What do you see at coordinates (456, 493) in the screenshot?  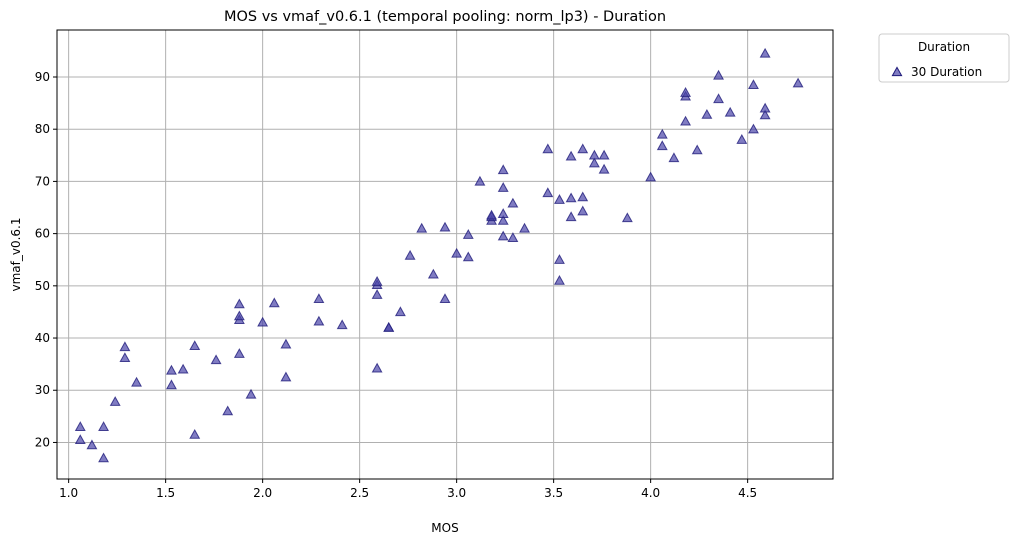 I see `x-tick-label: 3.0` at bounding box center [456, 493].